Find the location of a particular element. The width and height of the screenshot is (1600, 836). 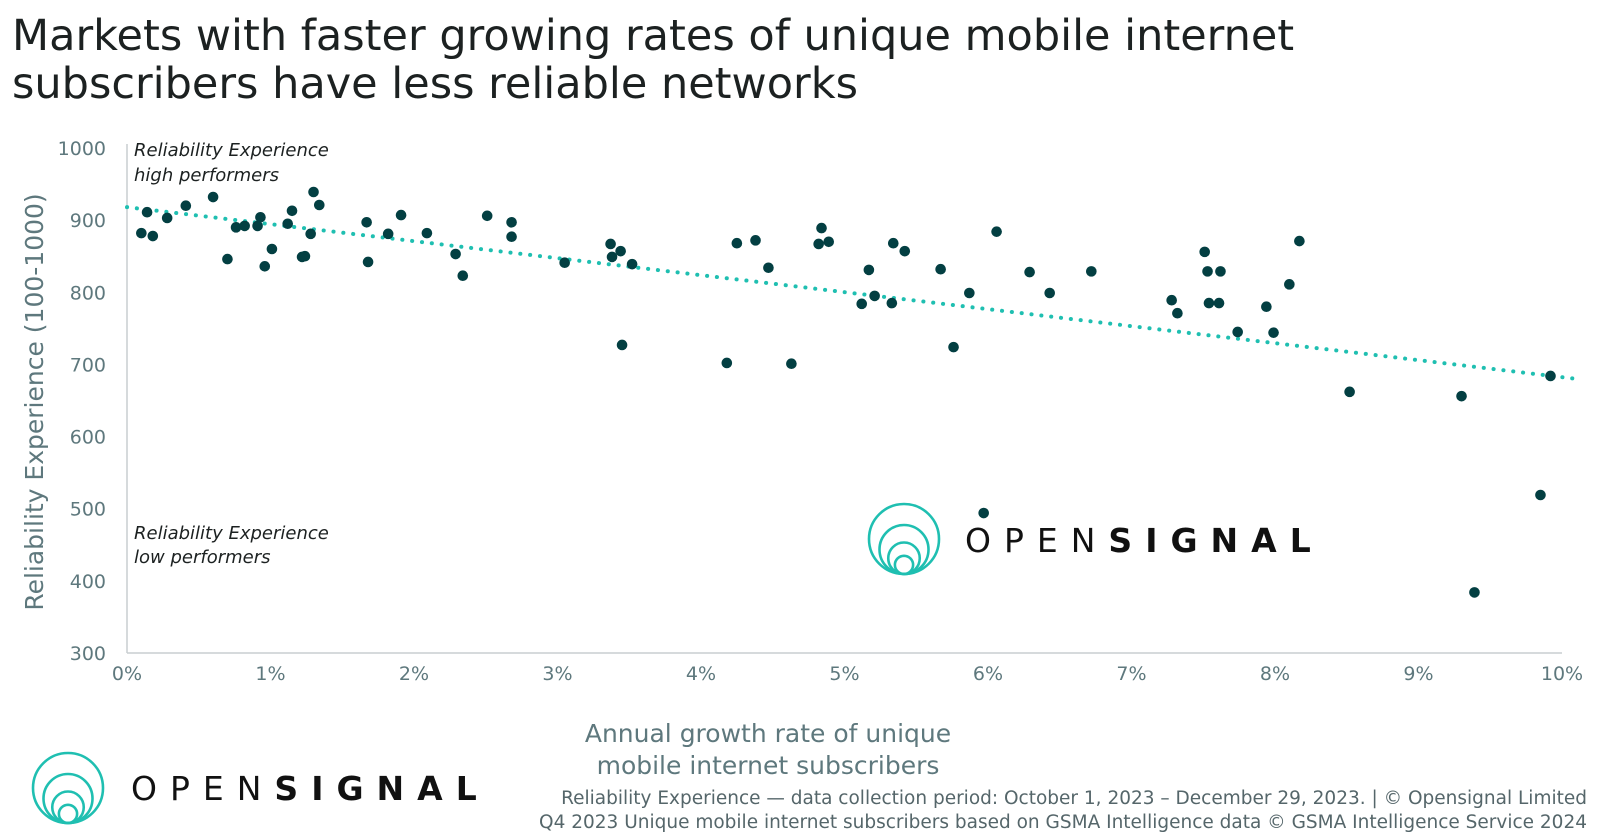

y-tick-label: 800 is located at coordinates (88, 293).